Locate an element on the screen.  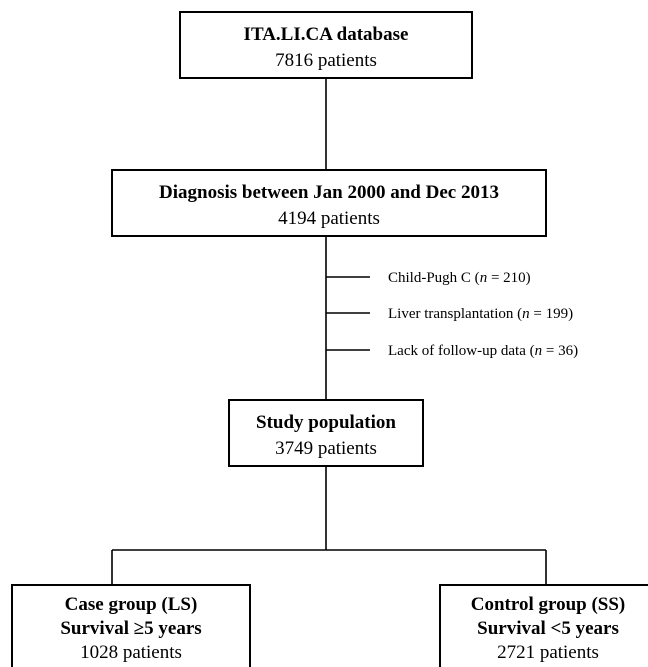
node-title: Case group (LS) is located at coordinates (131, 604).